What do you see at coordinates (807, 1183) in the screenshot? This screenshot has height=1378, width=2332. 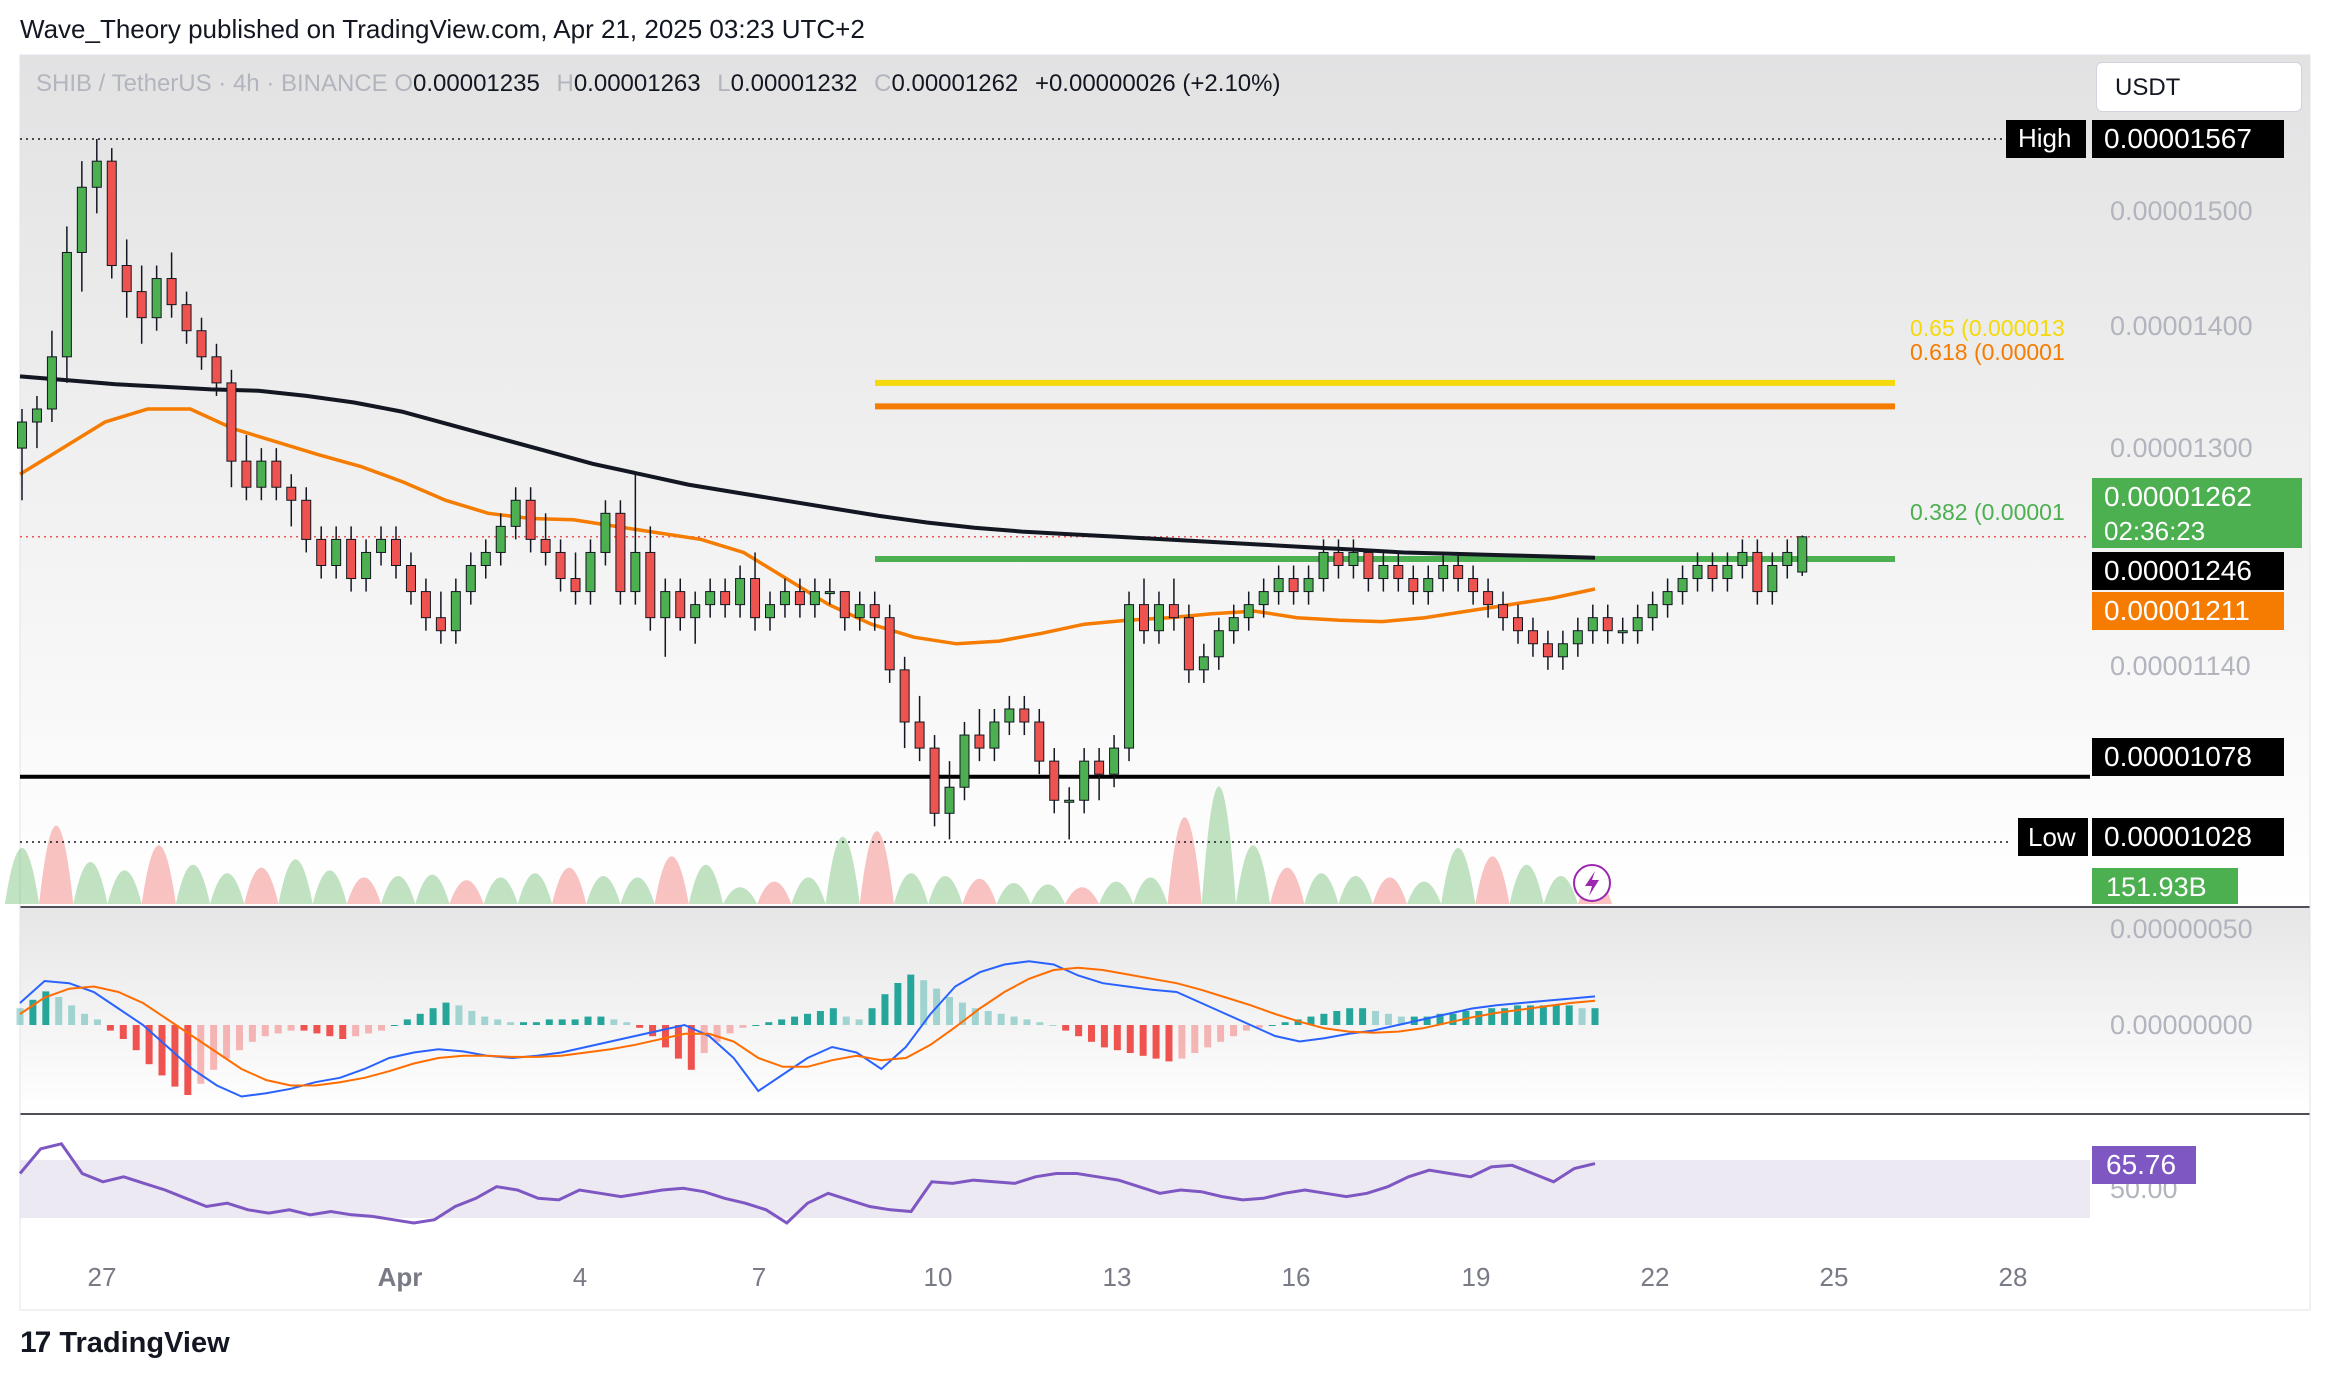 I see `rsi-line` at bounding box center [807, 1183].